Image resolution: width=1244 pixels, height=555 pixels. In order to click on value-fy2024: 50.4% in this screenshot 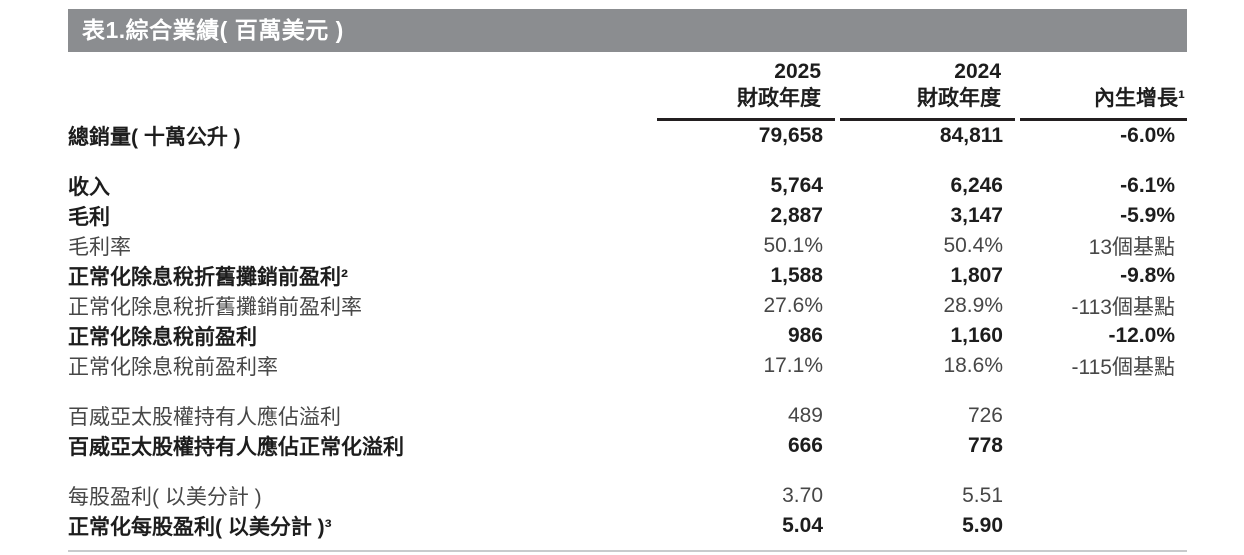, I will do `click(973, 245)`.